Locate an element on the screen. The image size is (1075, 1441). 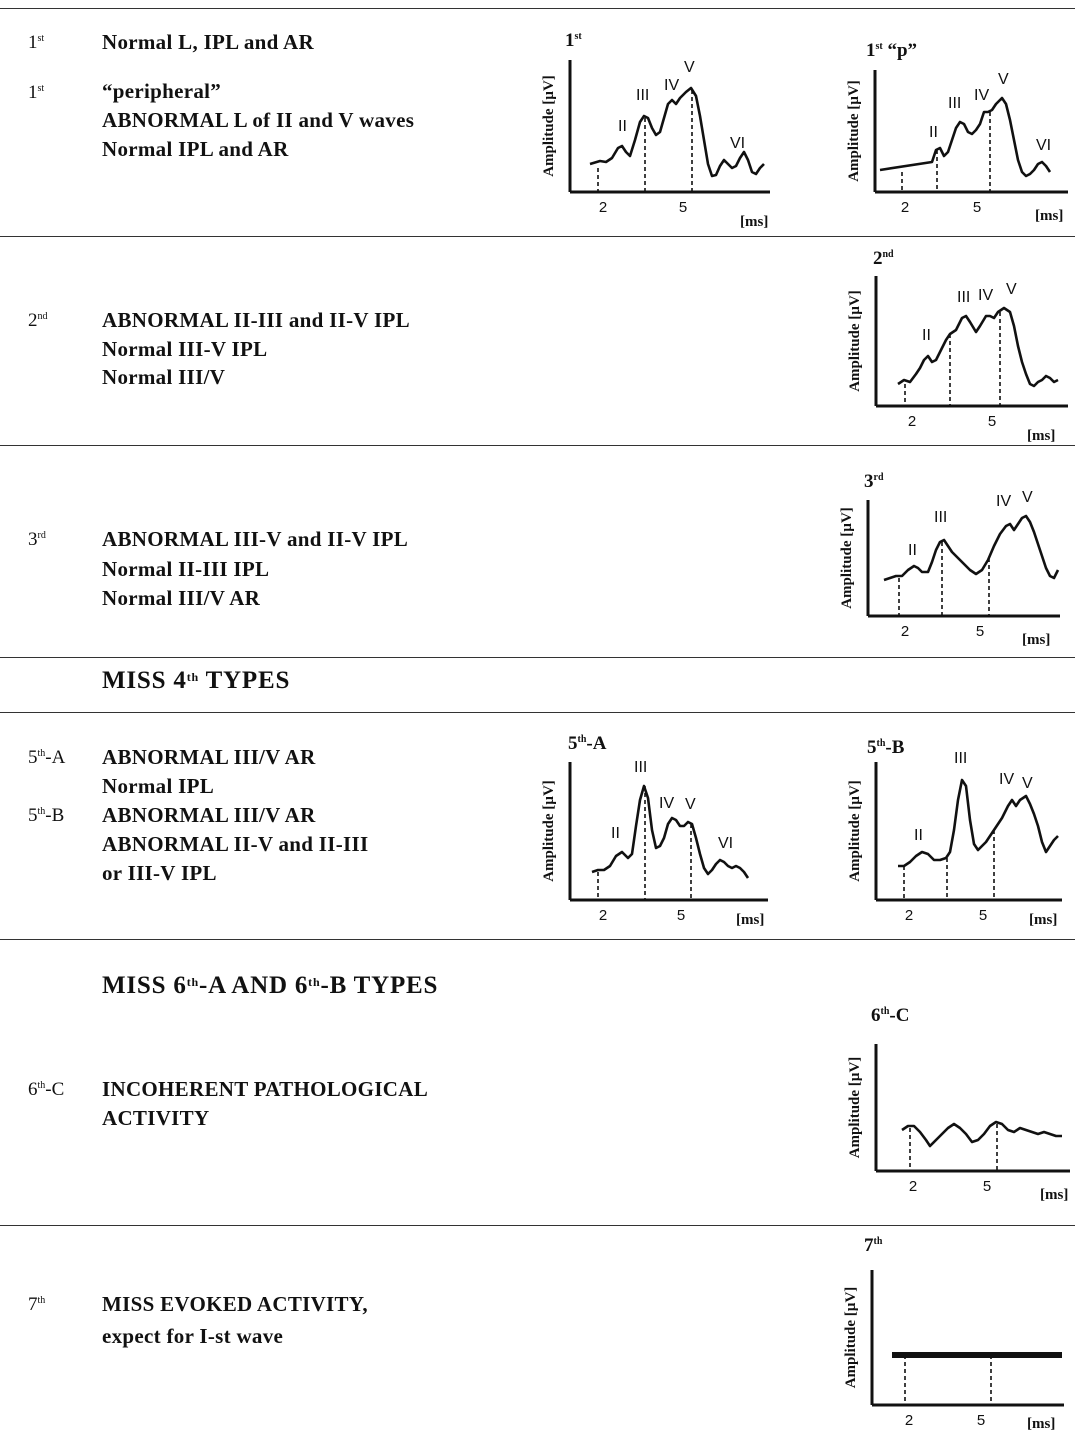
chart-title: 1st is located at coordinates (573, 40).